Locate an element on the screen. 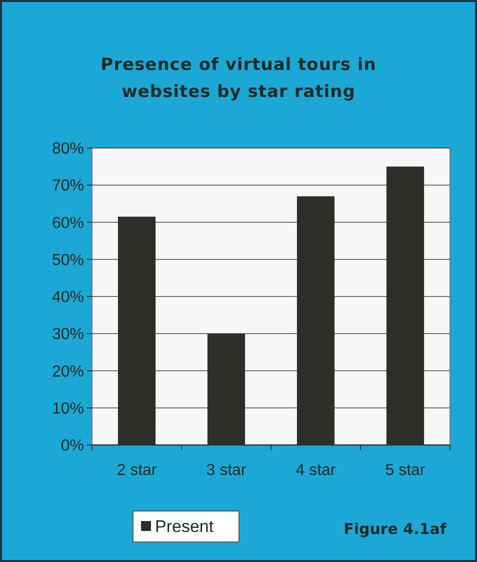 The width and height of the screenshot is (477, 562). x-tick-label: 5 star is located at coordinates (405, 470).